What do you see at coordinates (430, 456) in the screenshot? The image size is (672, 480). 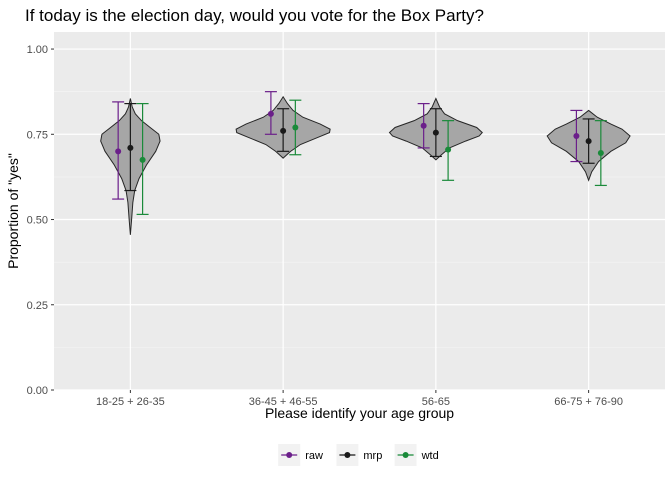 I see `legend-label-wtd: wtd` at bounding box center [430, 456].